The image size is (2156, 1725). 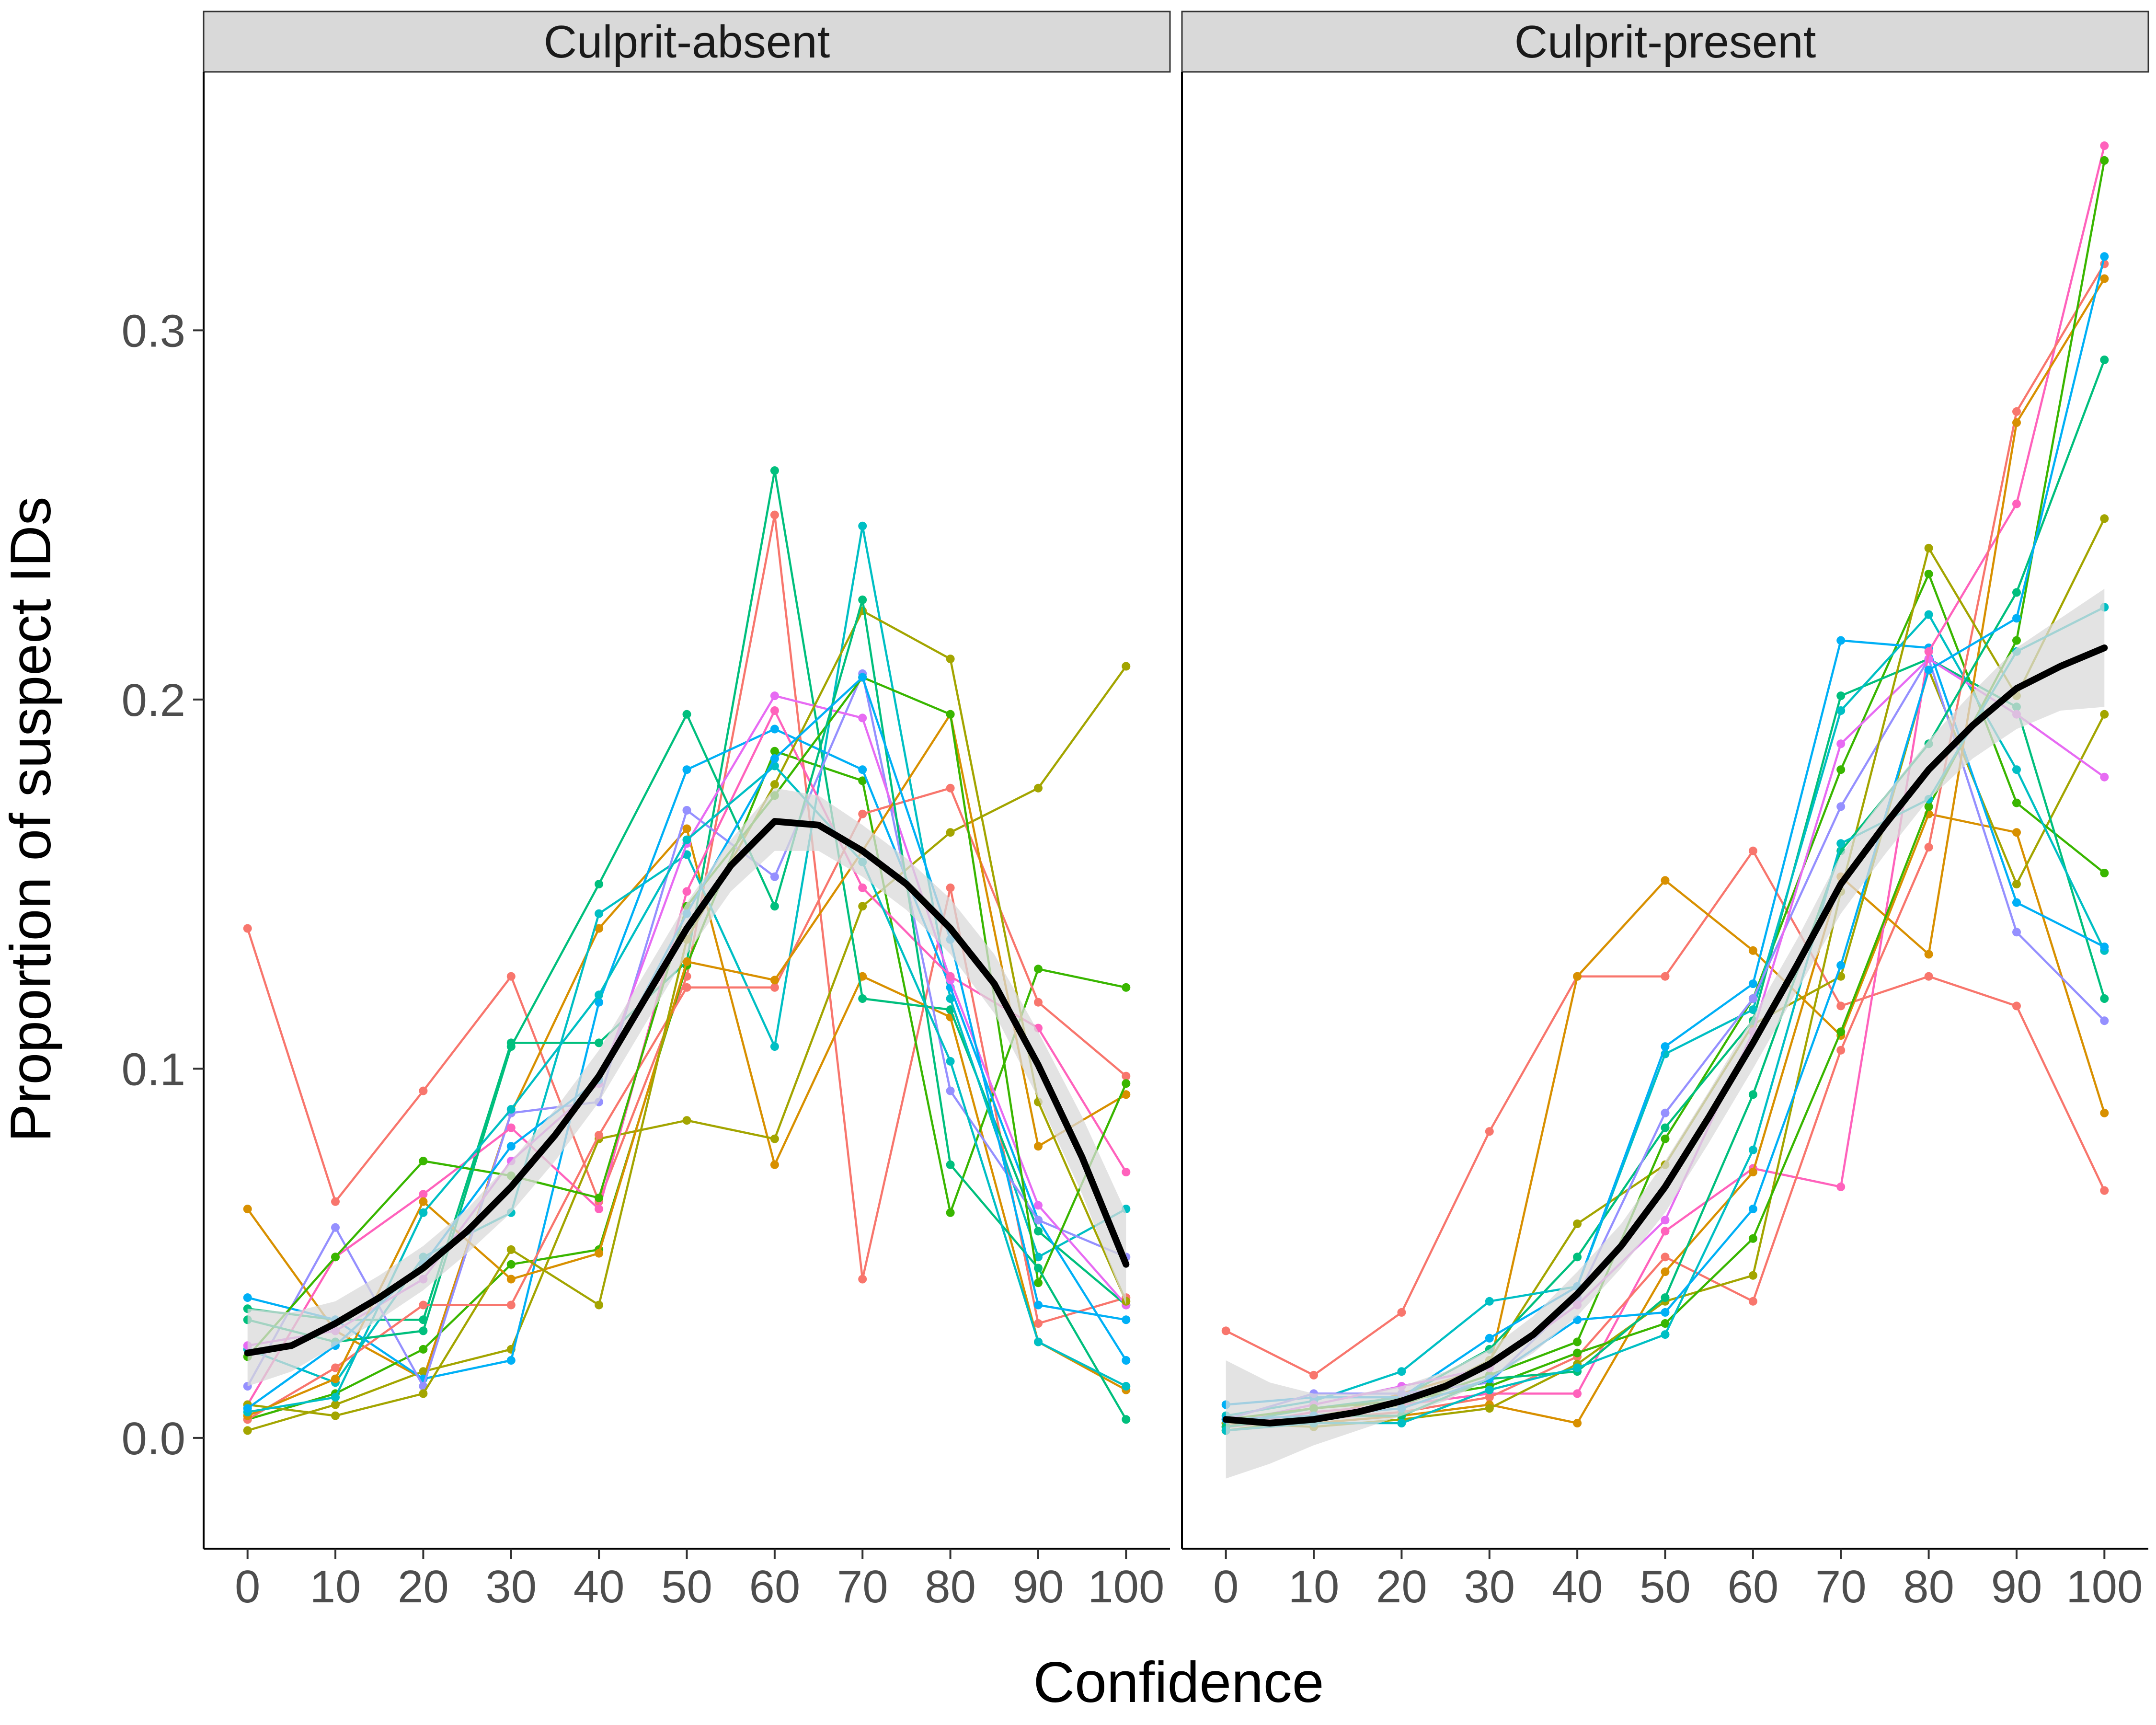 I want to click on x-tick-label: 0, so click(x=1226, y=1586).